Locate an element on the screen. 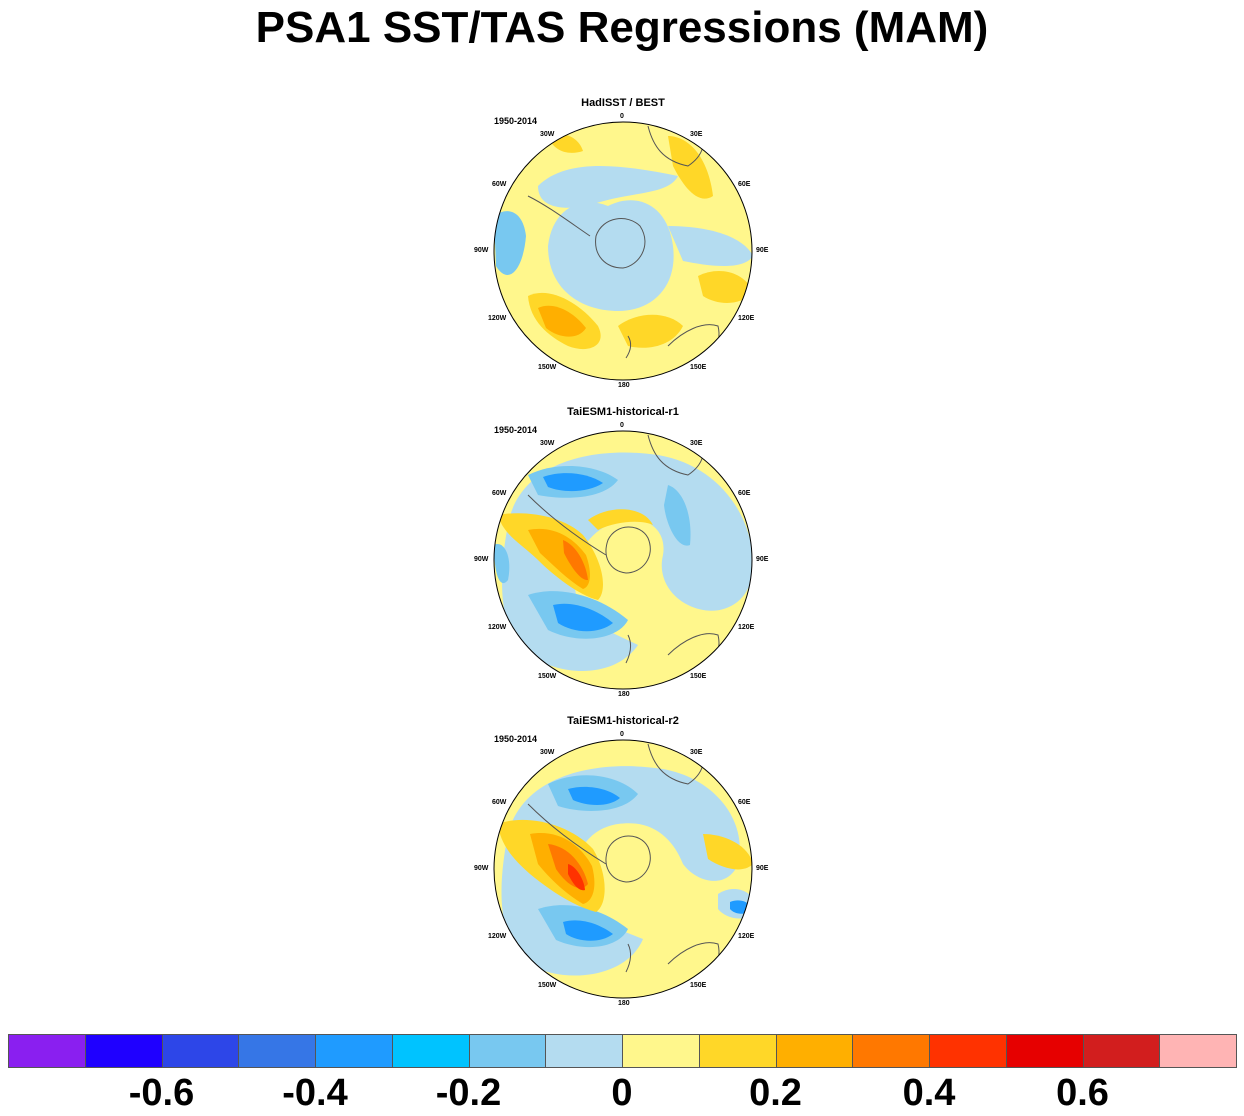 The image size is (1244, 1116). colorbar-tick-label: -0.6 is located at coordinates (161, 1093).